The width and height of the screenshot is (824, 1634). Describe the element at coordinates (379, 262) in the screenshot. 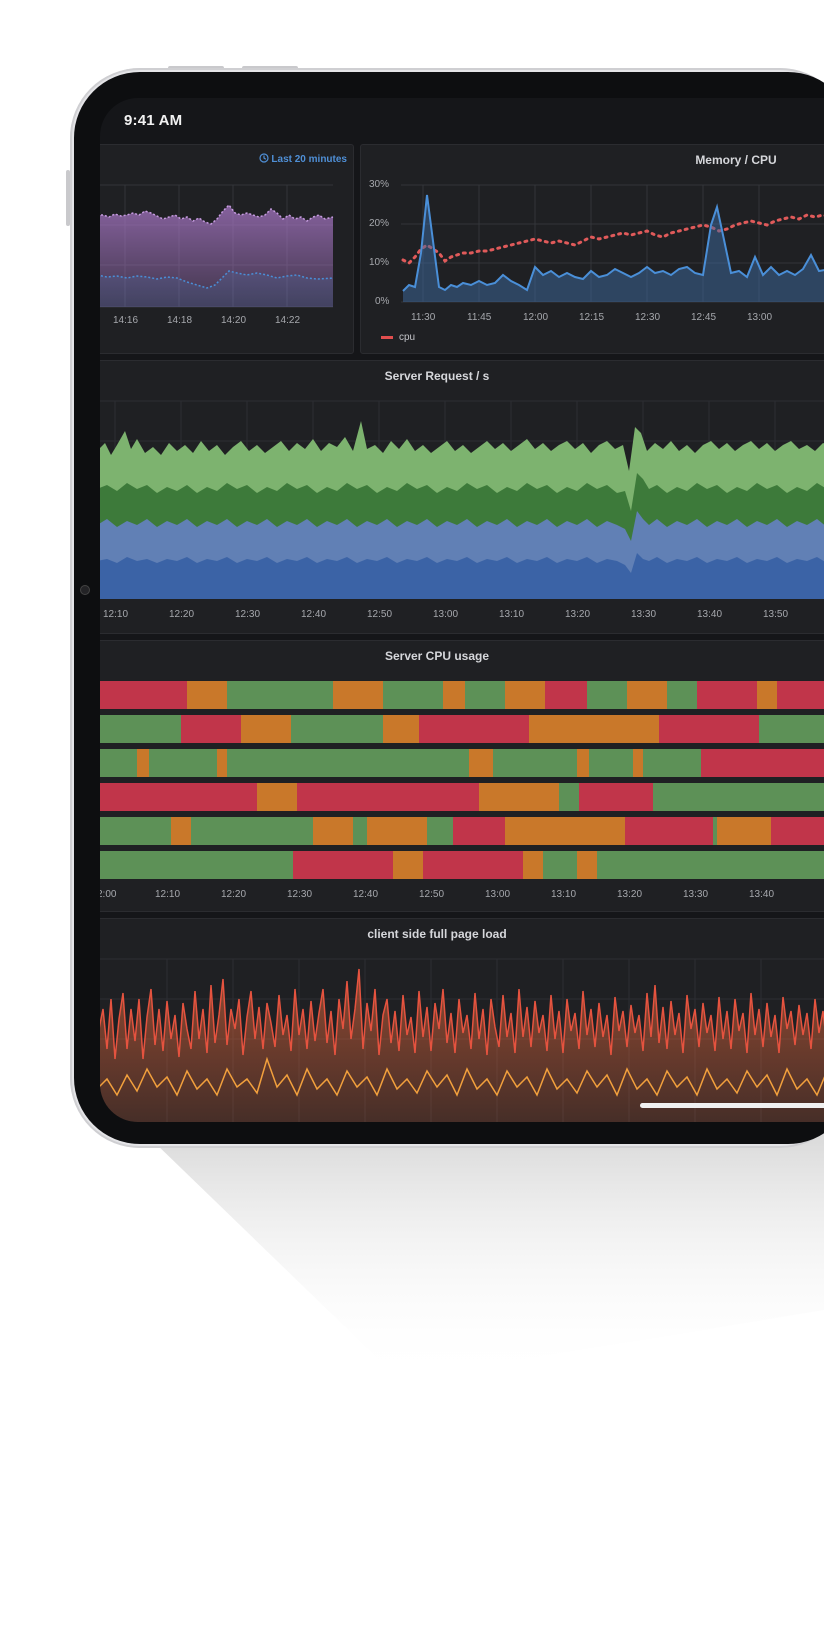

I see `y-tick: 10%` at that location.